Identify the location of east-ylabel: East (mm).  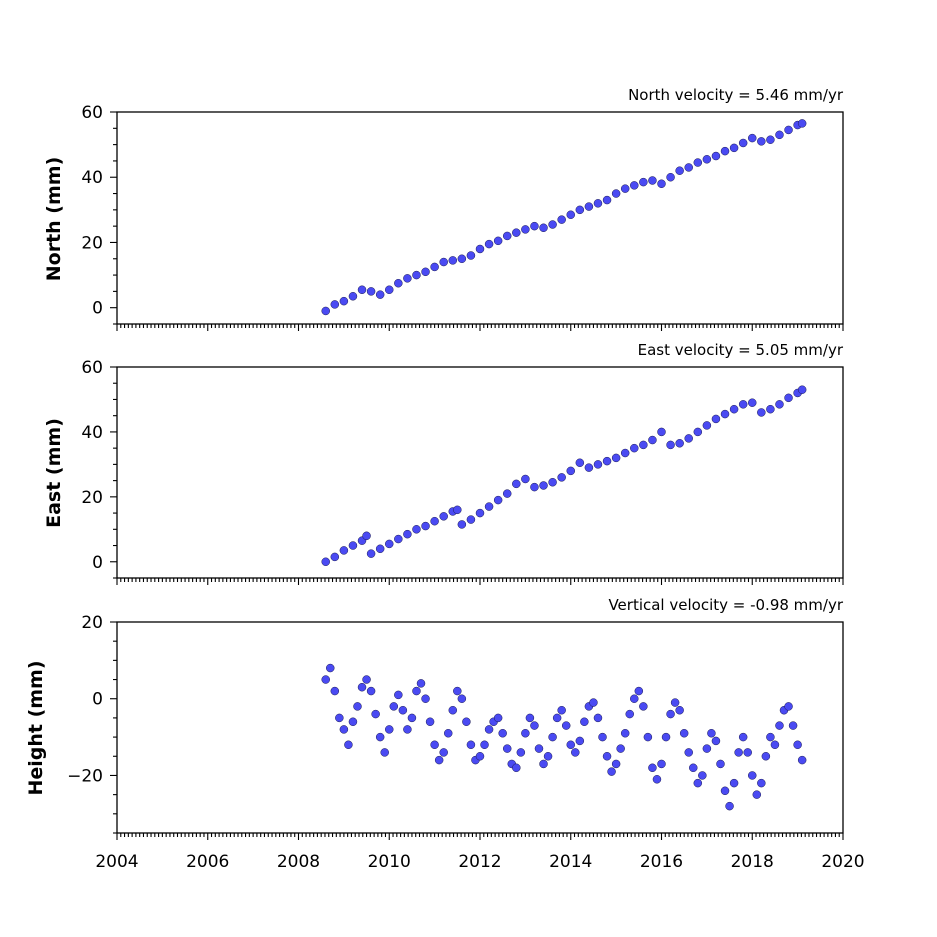
(54, 473).